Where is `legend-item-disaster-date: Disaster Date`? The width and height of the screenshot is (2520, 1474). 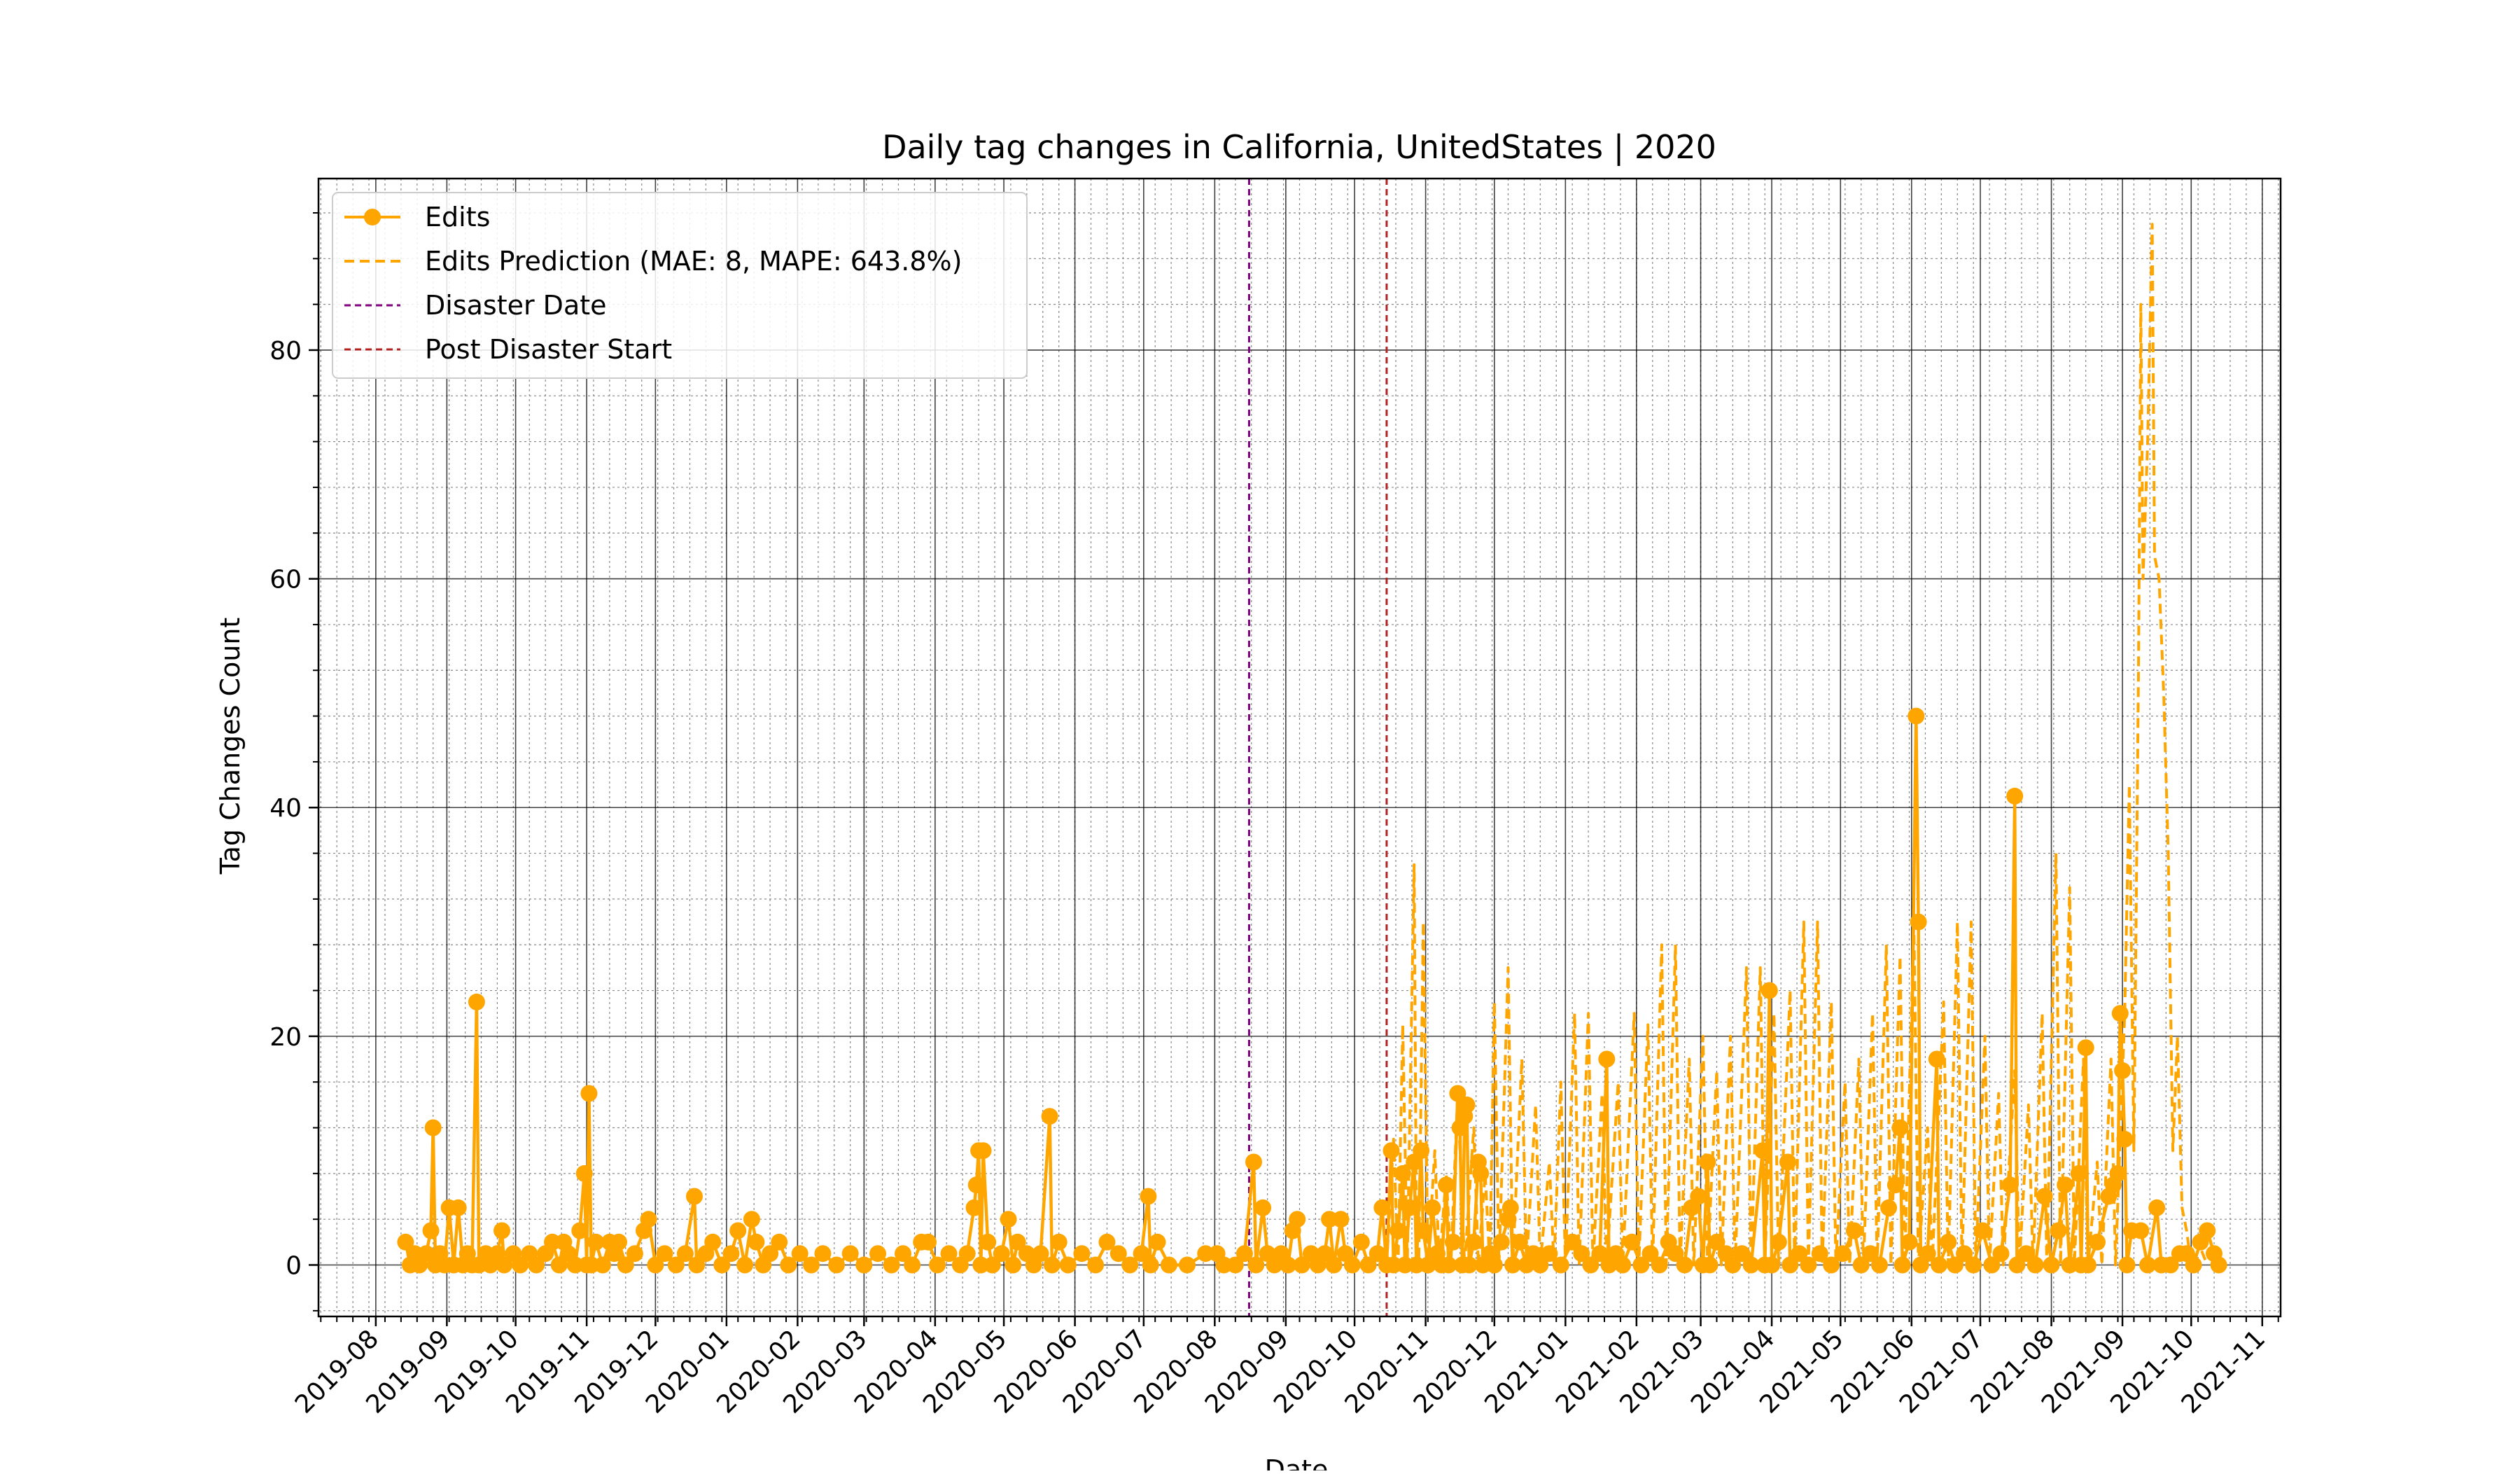 legend-item-disaster-date: Disaster Date is located at coordinates (475, 305).